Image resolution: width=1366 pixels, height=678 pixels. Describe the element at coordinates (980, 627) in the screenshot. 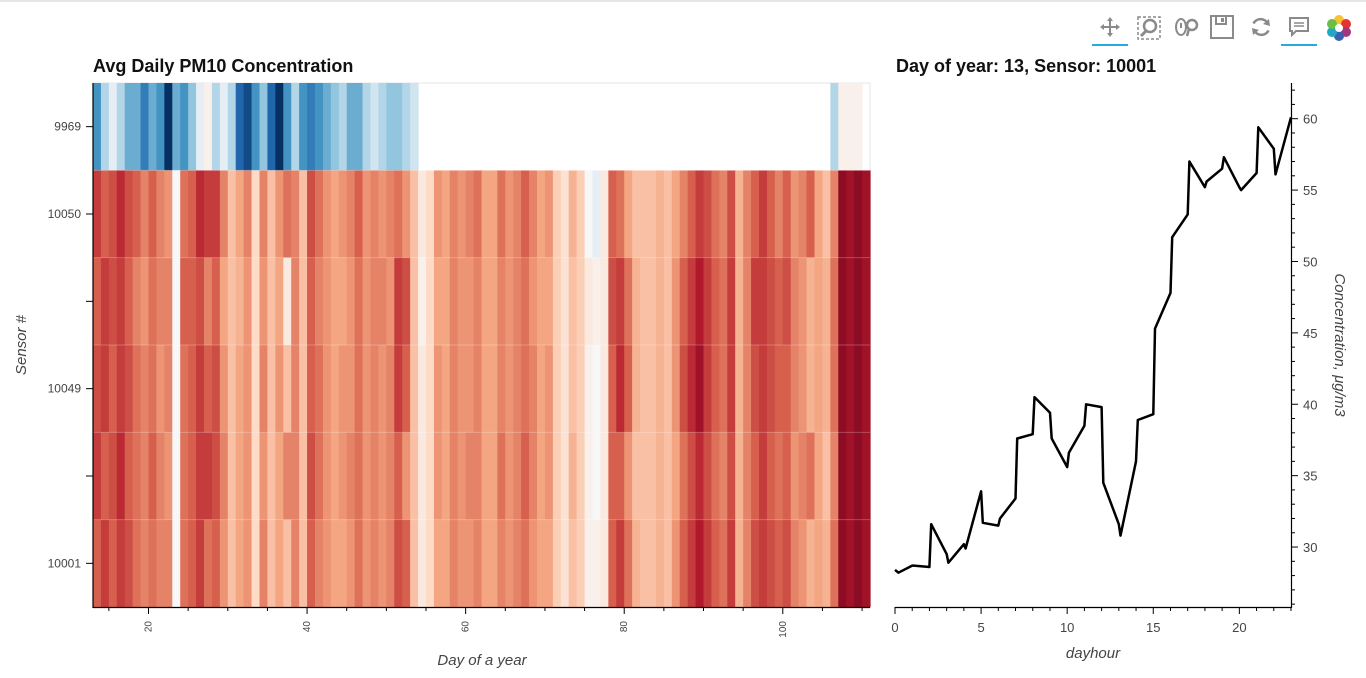

I see `line-x-tick-label: 5` at that location.